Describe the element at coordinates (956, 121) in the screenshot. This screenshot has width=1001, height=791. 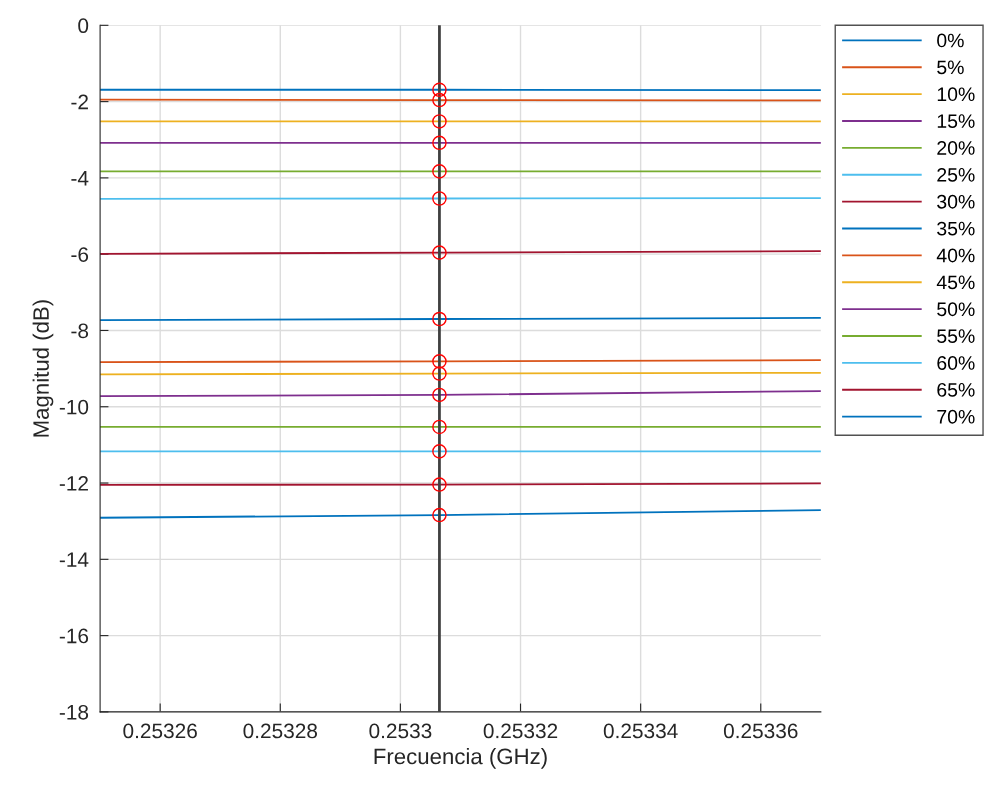
I see `legend-label: 15%` at that location.